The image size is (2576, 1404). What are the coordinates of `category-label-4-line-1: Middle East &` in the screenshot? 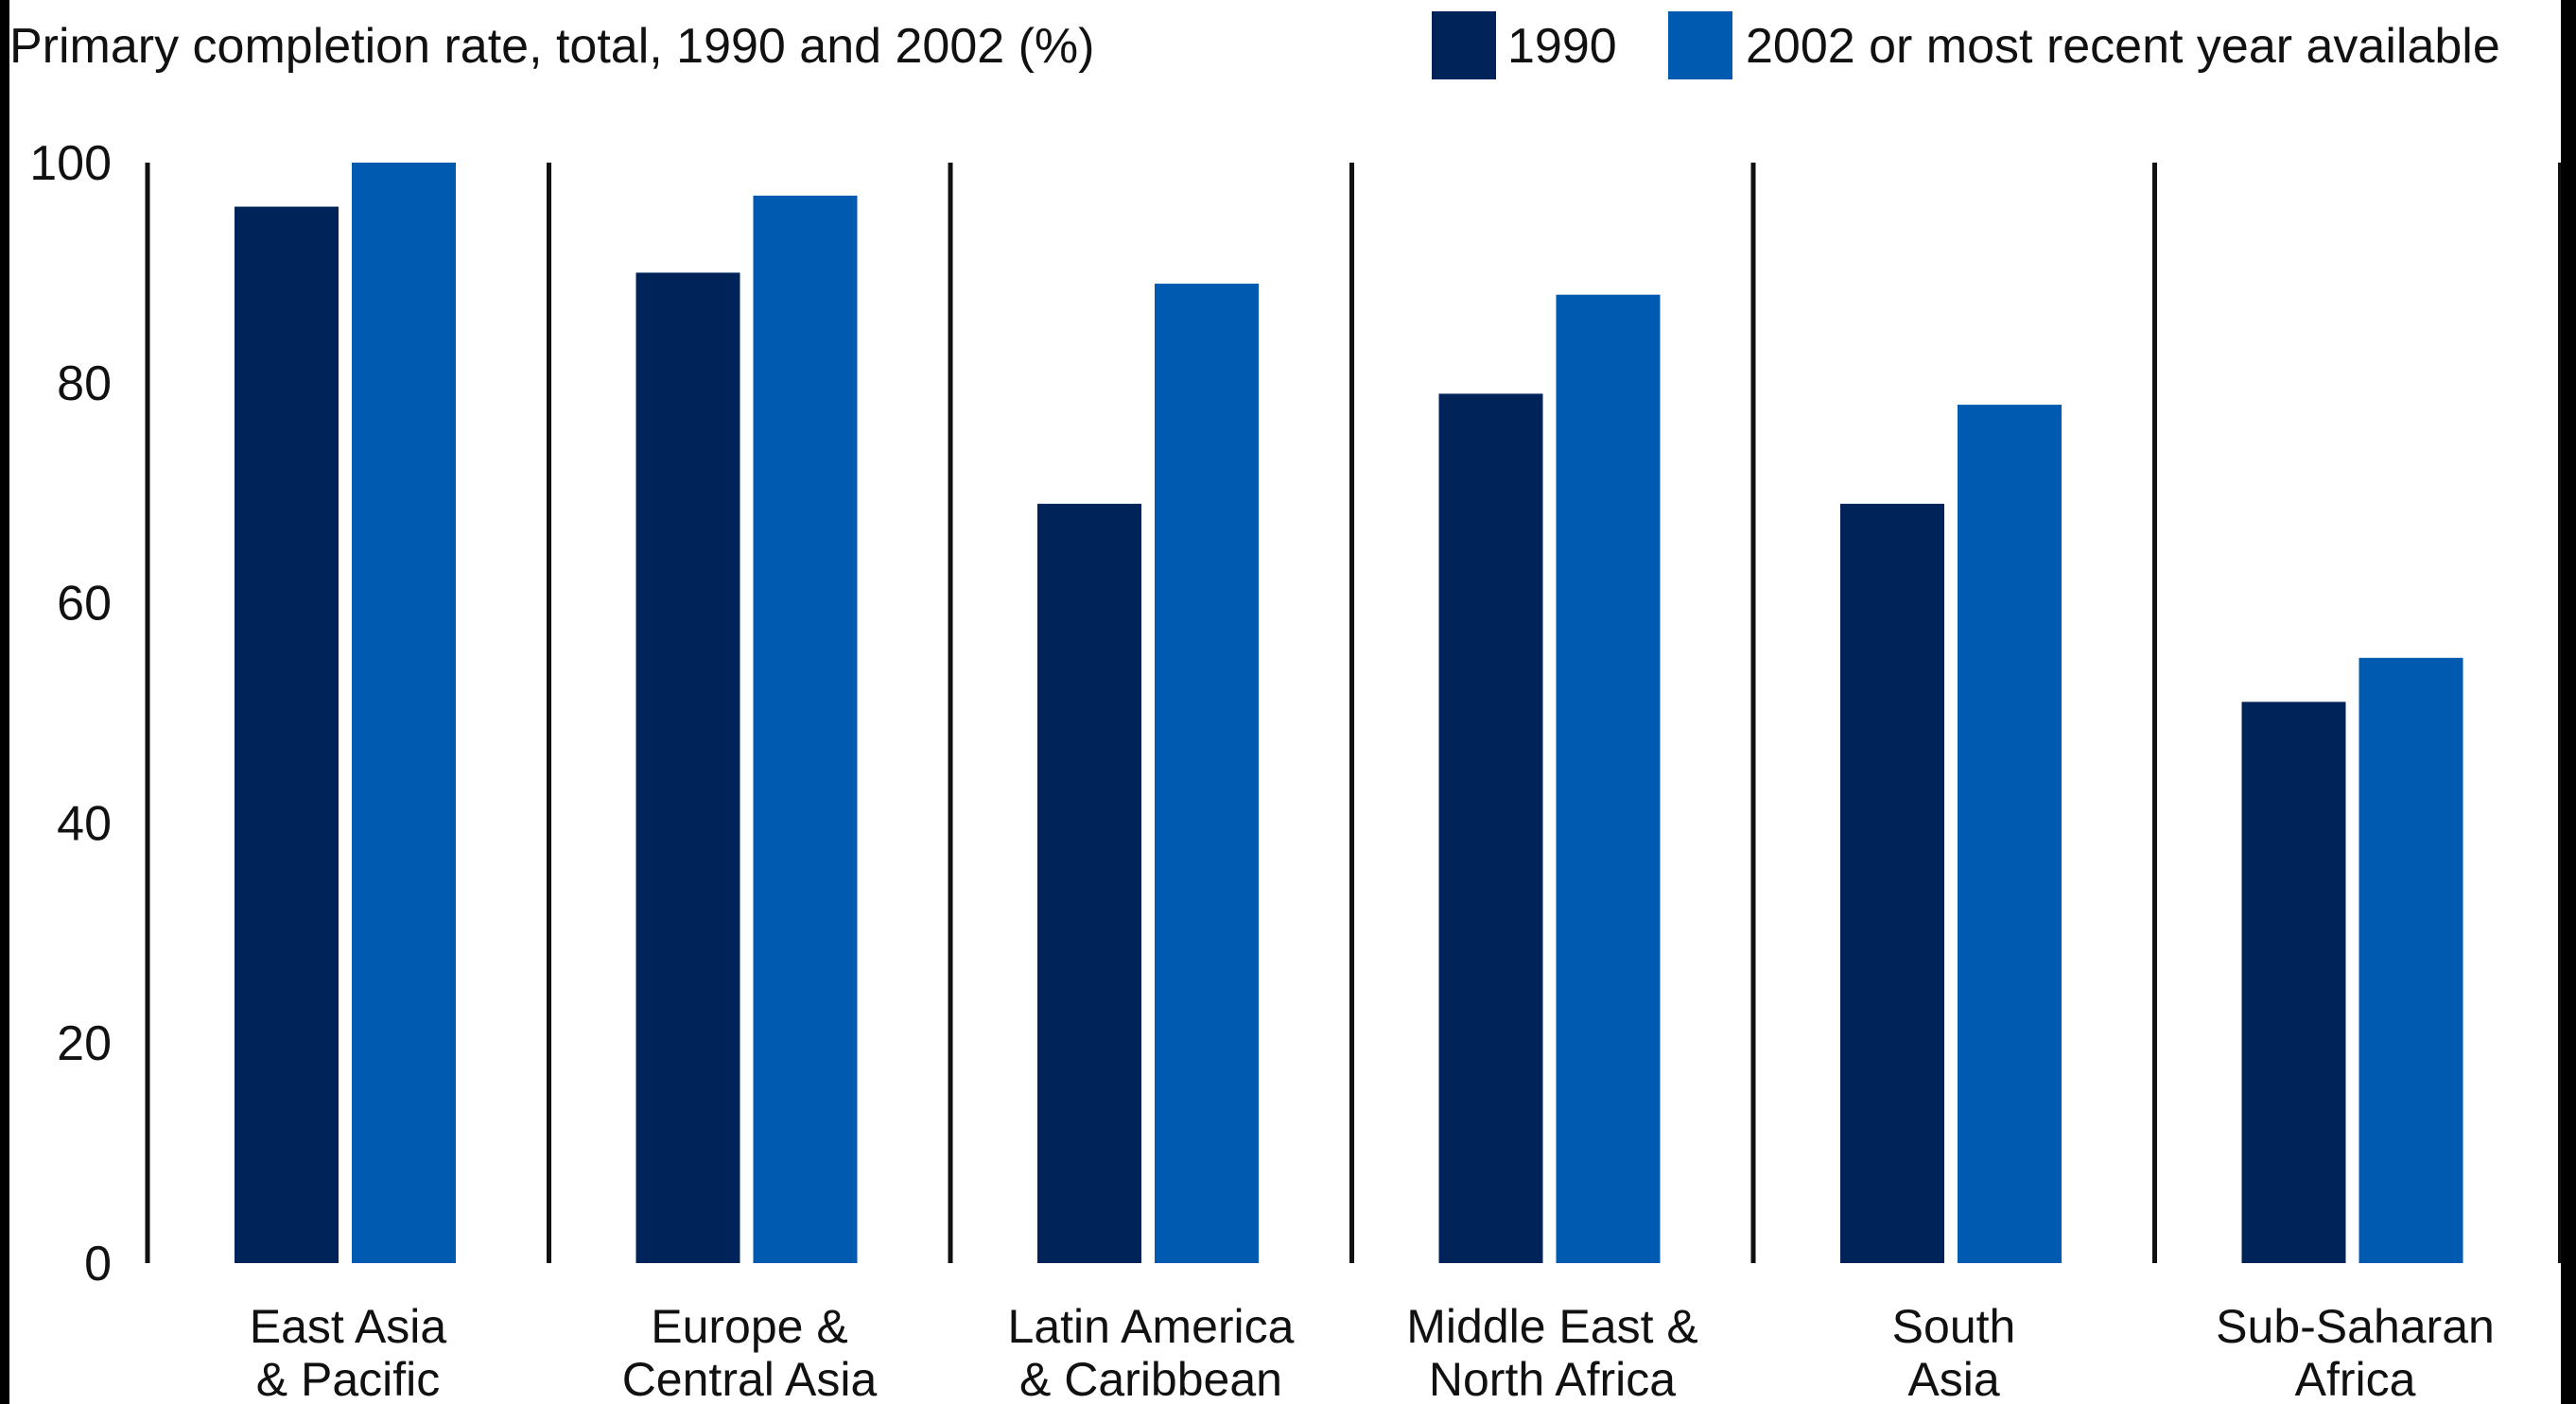 It's located at (1551, 1326).